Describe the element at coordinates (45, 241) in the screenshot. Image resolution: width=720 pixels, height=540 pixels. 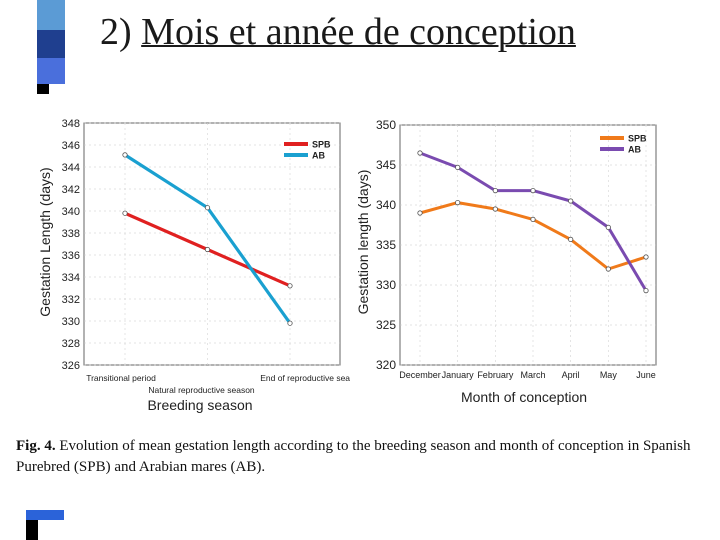
I see `y-axis-label: Gestation Length (days)` at that location.